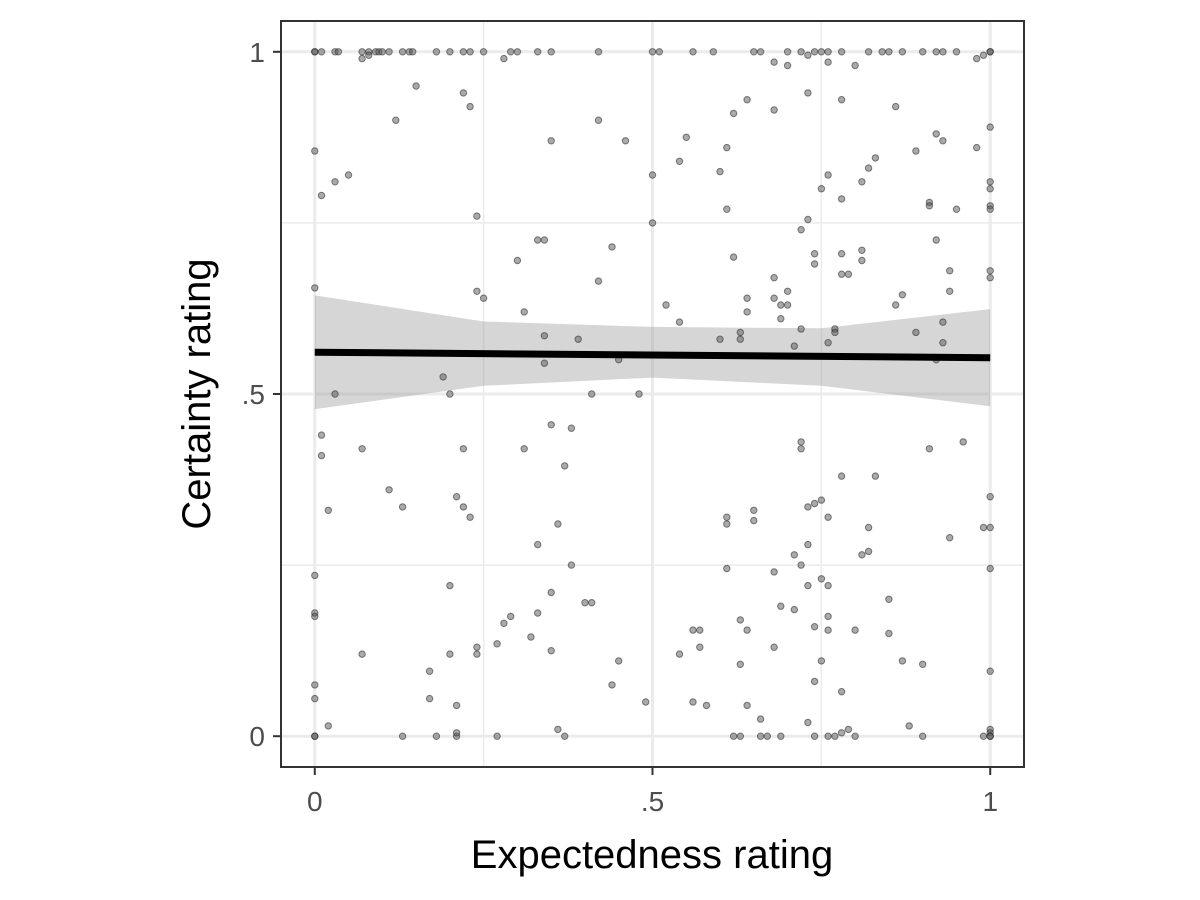  What do you see at coordinates (990, 801) in the screenshot?
I see `x-tick-label: 1` at bounding box center [990, 801].